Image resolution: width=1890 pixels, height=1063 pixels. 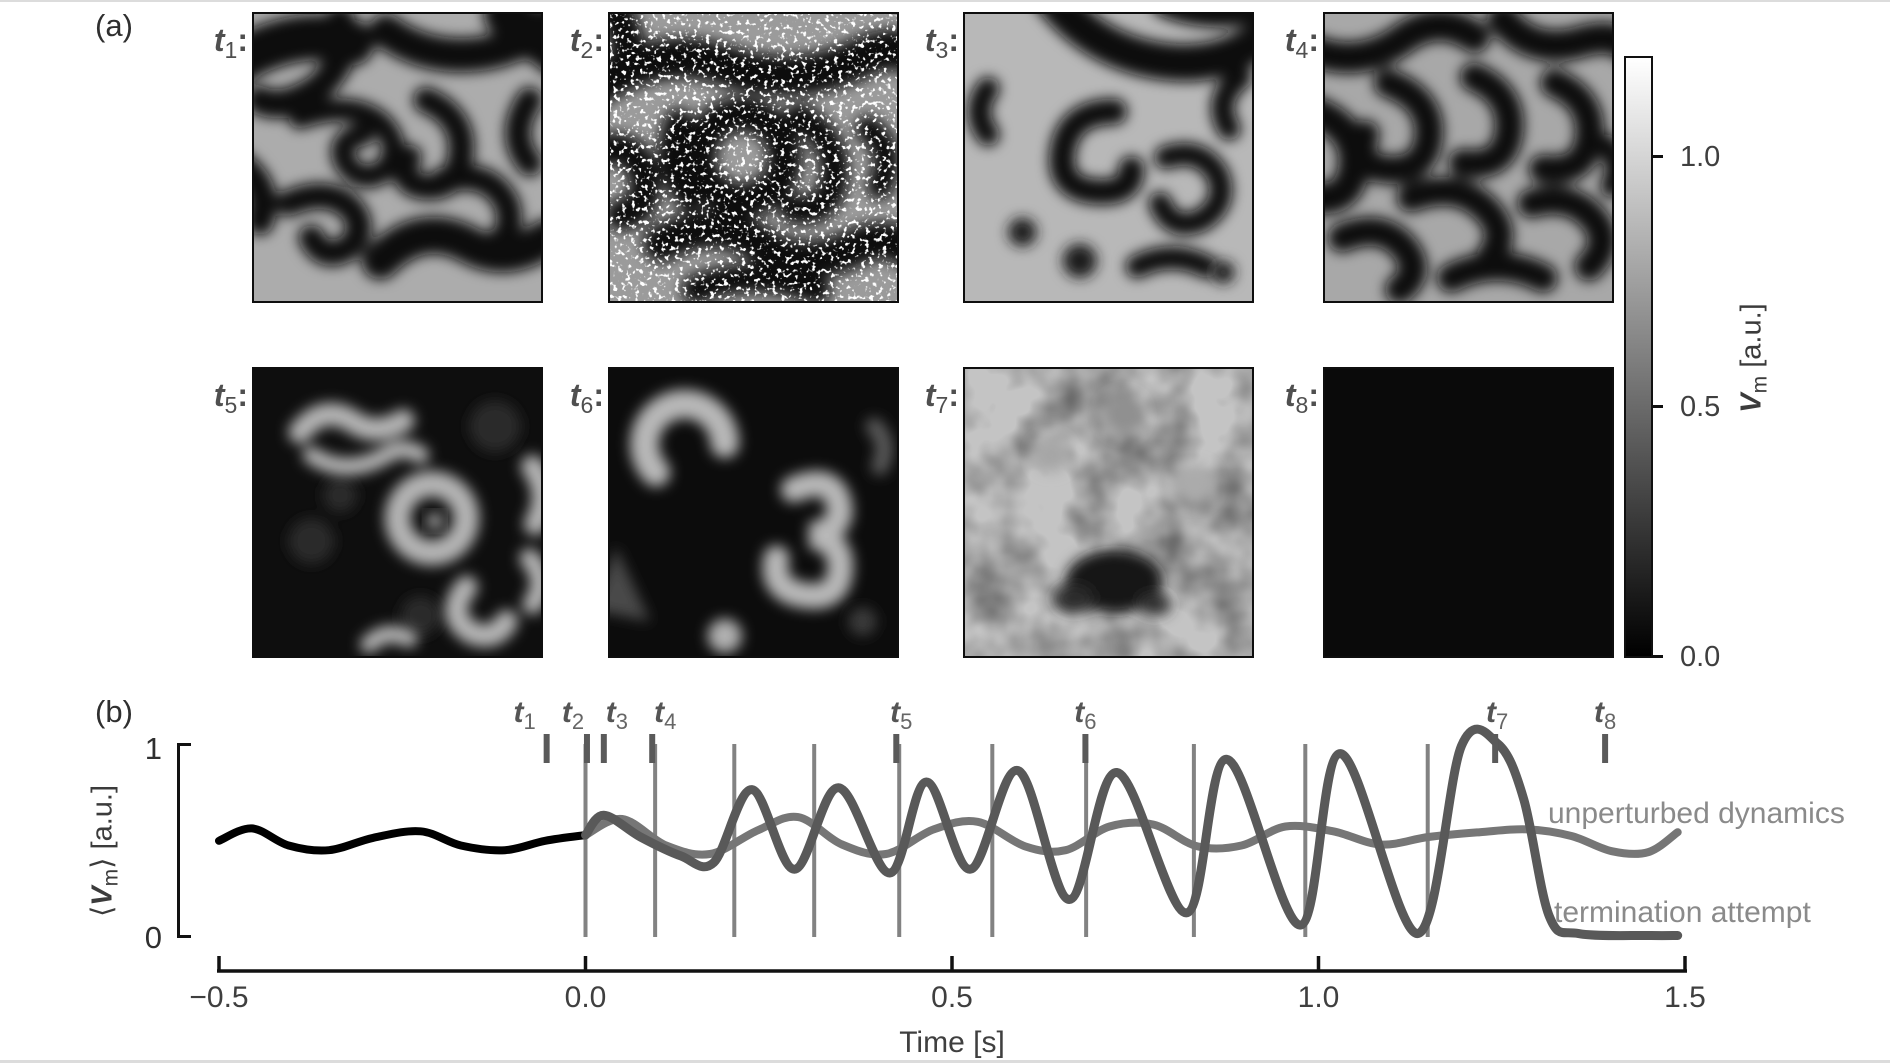 I want to click on time-marker-label-t2: t2, so click(x=573, y=715).